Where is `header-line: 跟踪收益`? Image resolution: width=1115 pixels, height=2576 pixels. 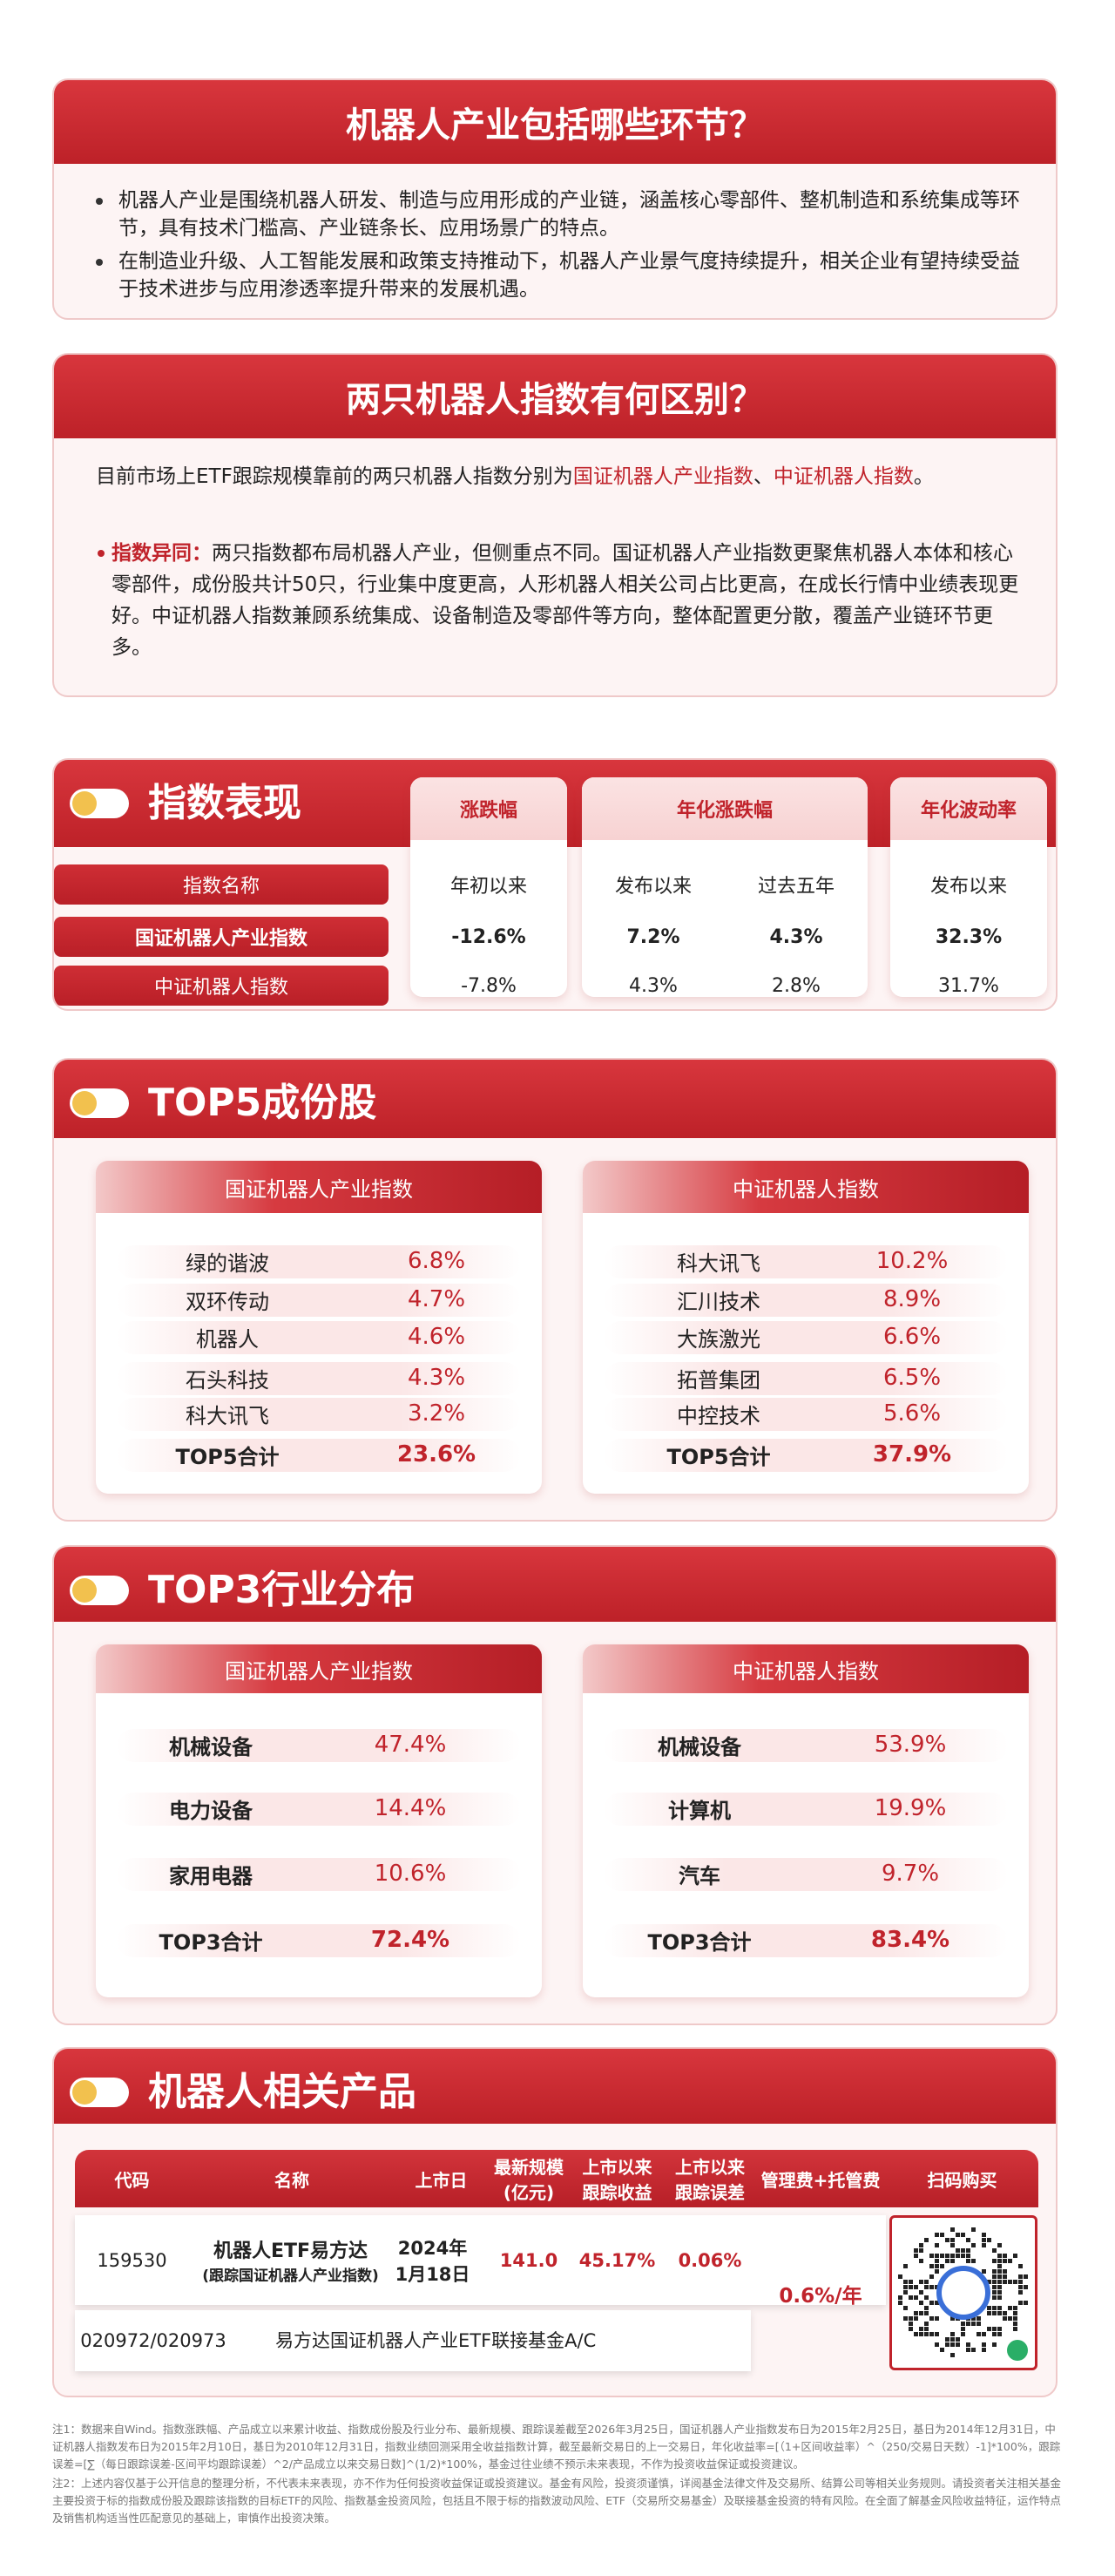 header-line: 跟踪收益 is located at coordinates (617, 2193).